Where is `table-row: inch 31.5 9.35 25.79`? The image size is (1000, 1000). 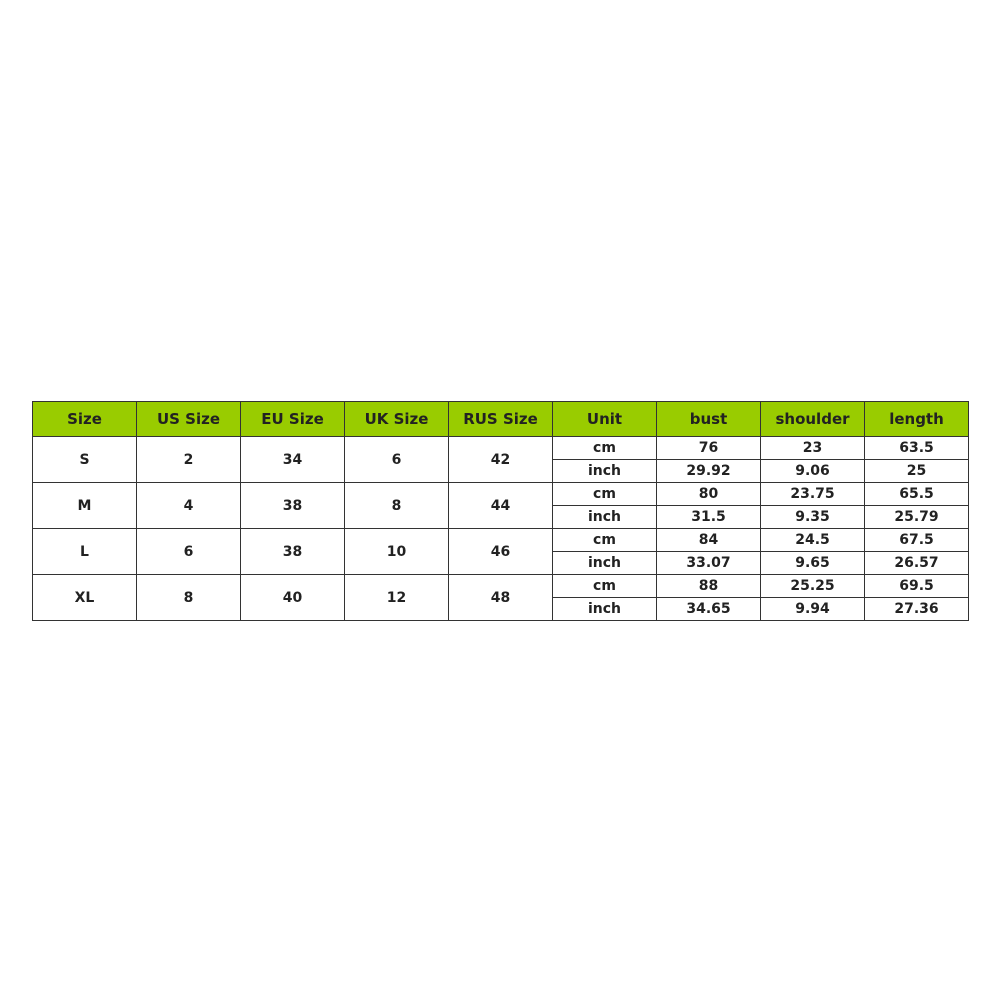
table-row: inch 31.5 9.35 25.79 is located at coordinates (501, 517).